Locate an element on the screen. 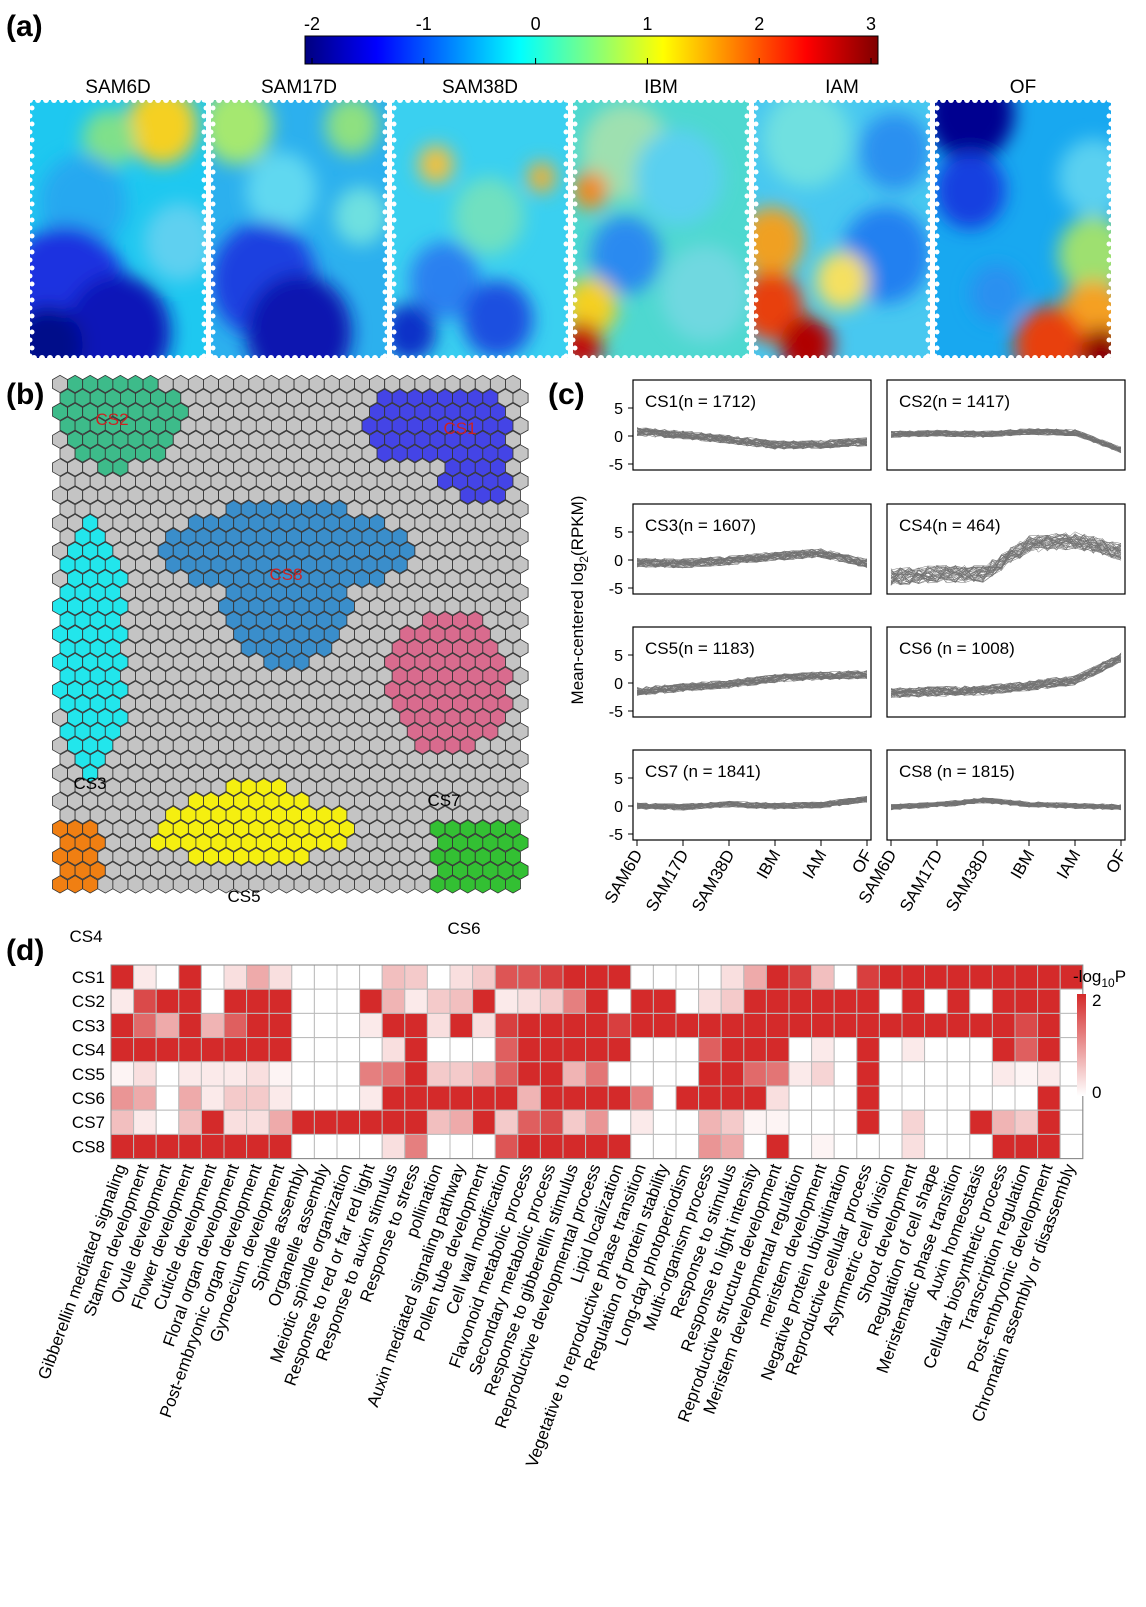  heatmap-row-label: CS6 is located at coordinates (88, 1098).